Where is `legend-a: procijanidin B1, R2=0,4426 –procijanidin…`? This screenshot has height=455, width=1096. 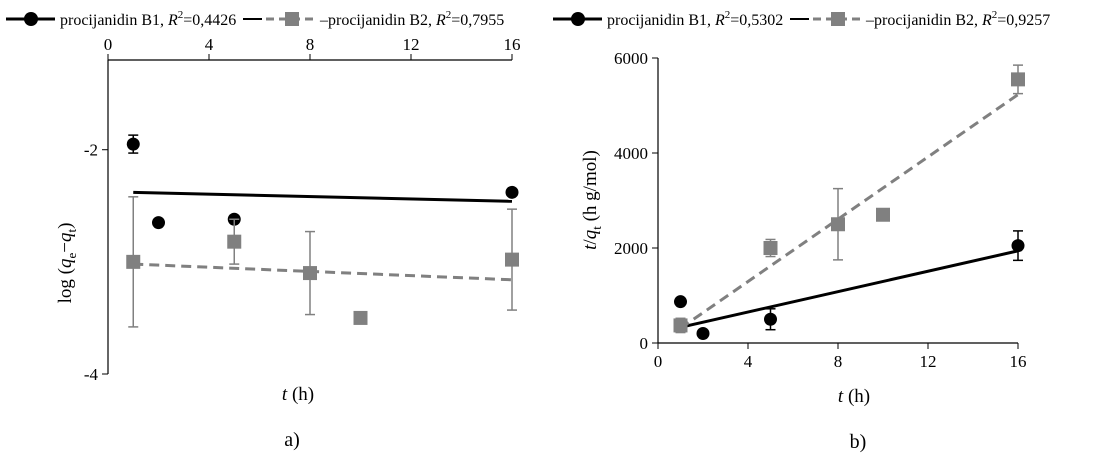 legend-a: procijanidin B1, R2=0,4426 –procijanidin… is located at coordinates (255, 19).